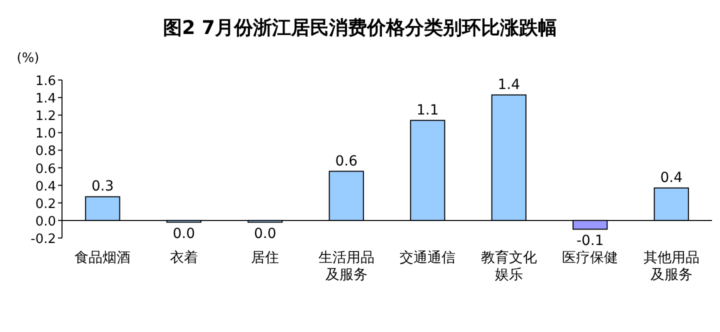 The height and width of the screenshot is (332, 720). What do you see at coordinates (671, 178) in the screenshot?
I see `data-label: 0.4` at bounding box center [671, 178].